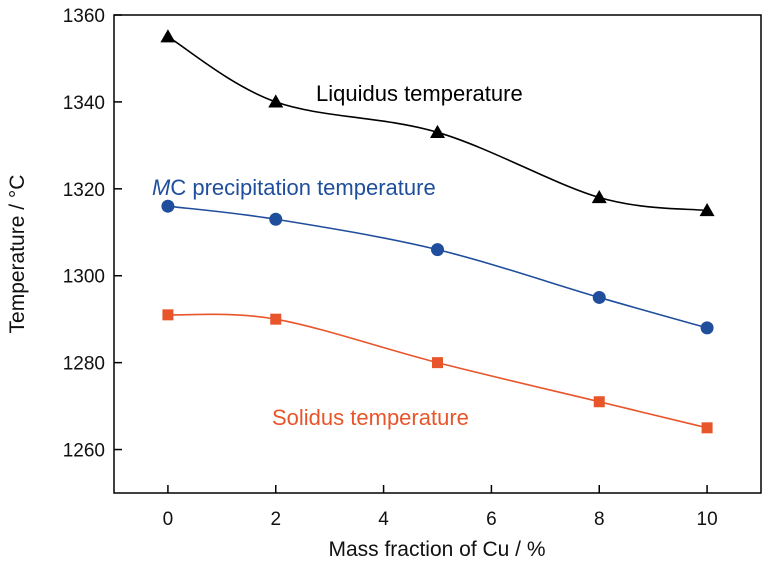 This screenshot has width=768, height=569. I want to click on y-tick-label: 1260, so click(84, 451).